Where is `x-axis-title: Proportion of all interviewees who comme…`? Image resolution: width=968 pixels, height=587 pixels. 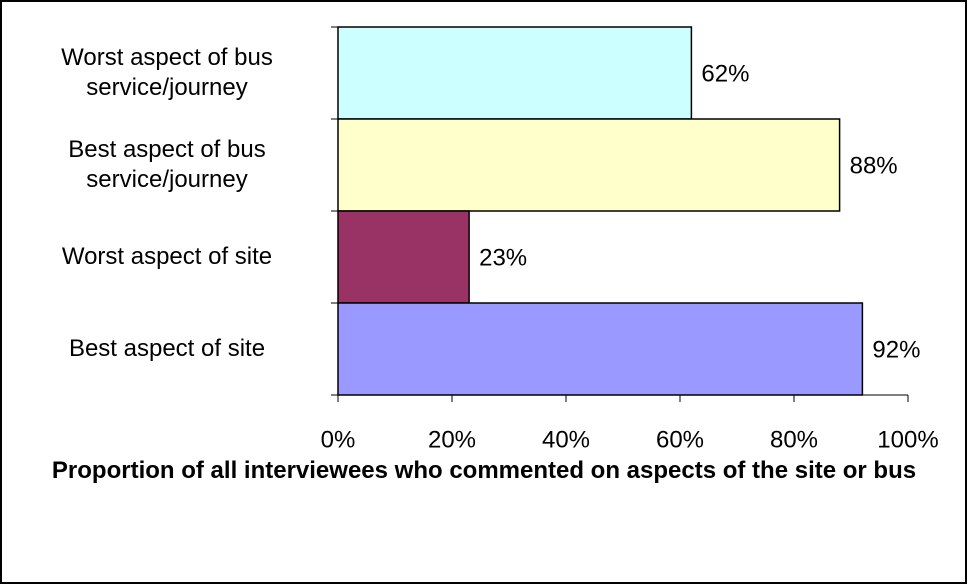
x-axis-title: Proportion of all interviewees who comme… is located at coordinates (484, 470).